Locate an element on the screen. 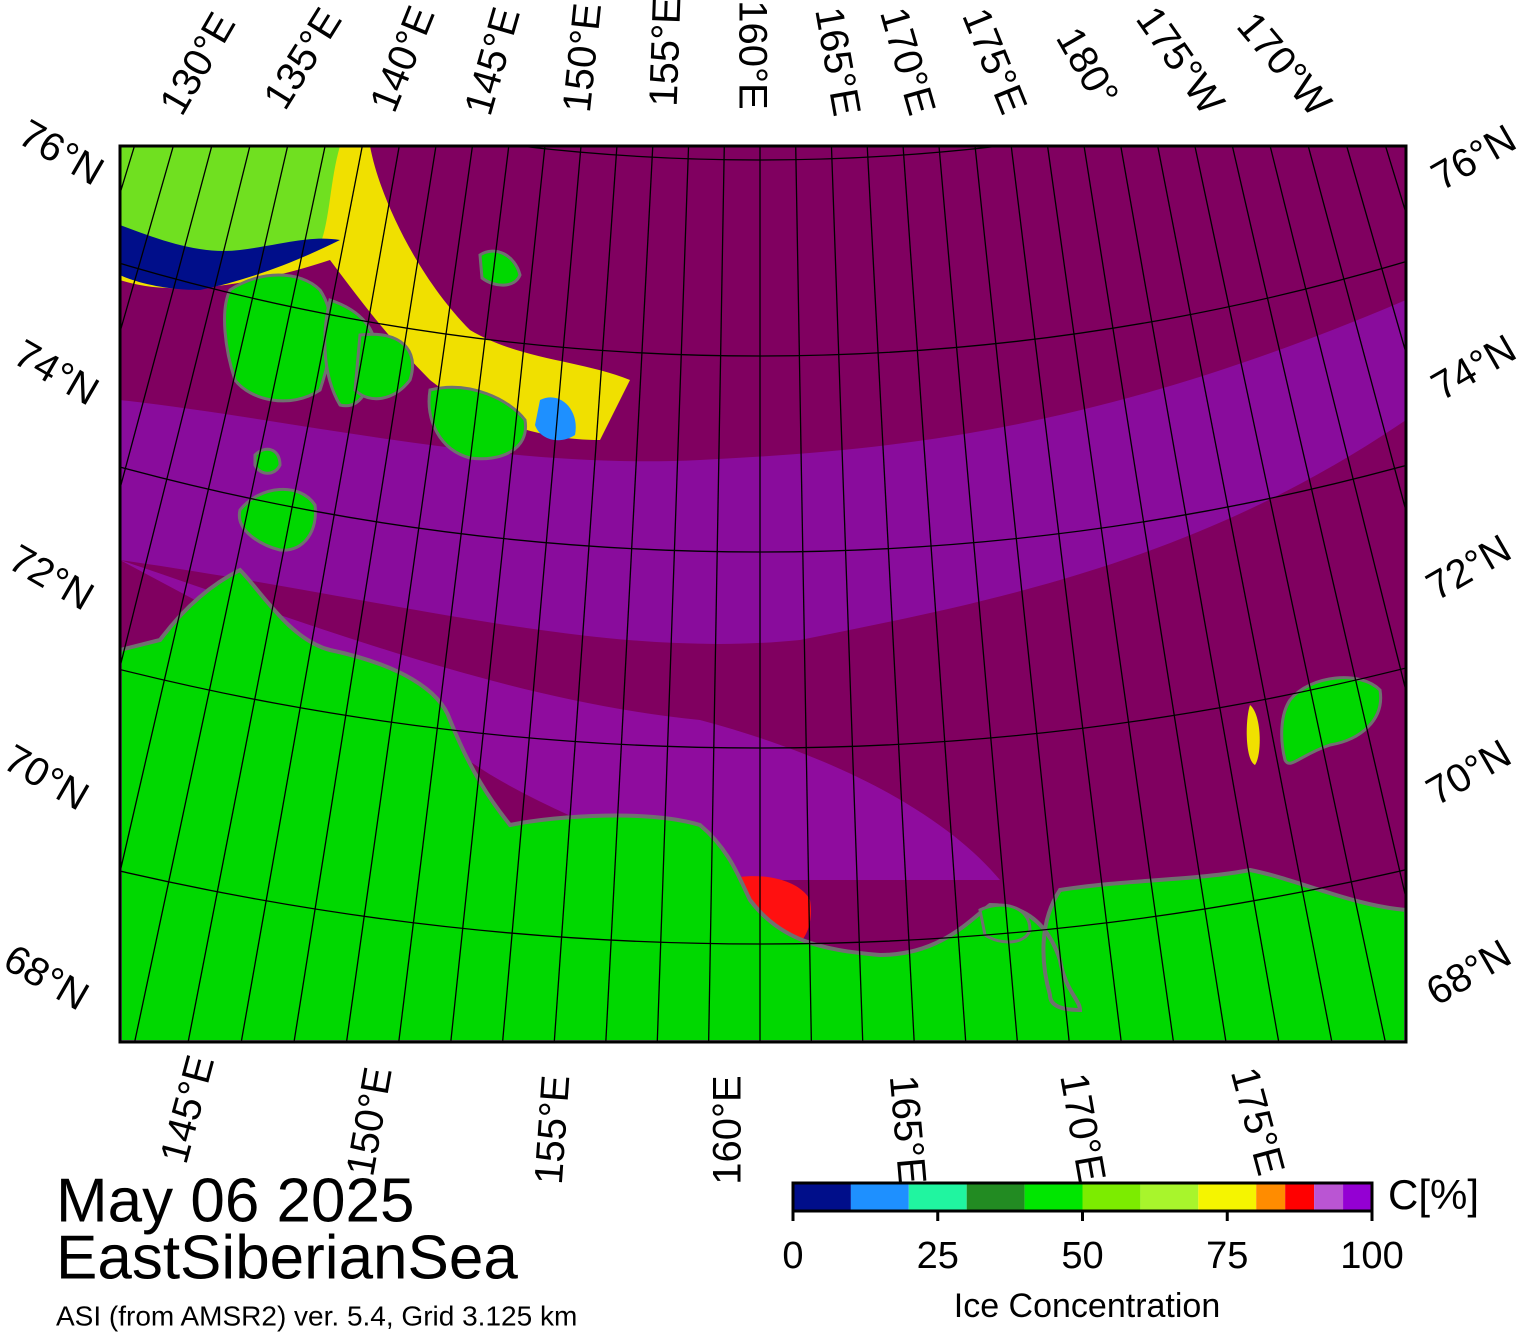 The image size is (1527, 1341). colorbar-tick-label: 100 is located at coordinates (1371, 1256).